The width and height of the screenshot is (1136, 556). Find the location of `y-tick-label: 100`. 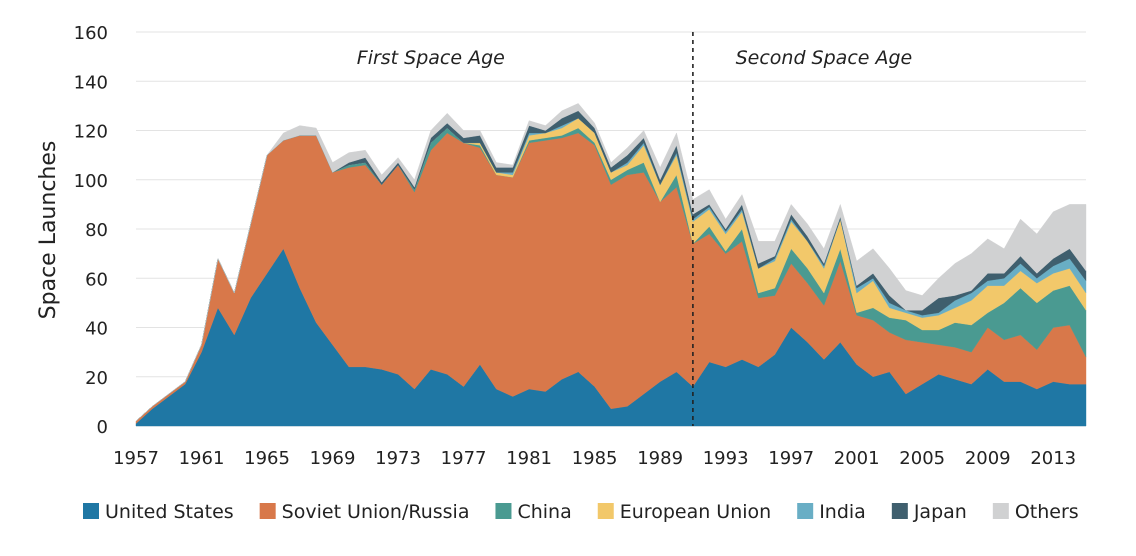

y-tick-label: 100 is located at coordinates (91, 181).